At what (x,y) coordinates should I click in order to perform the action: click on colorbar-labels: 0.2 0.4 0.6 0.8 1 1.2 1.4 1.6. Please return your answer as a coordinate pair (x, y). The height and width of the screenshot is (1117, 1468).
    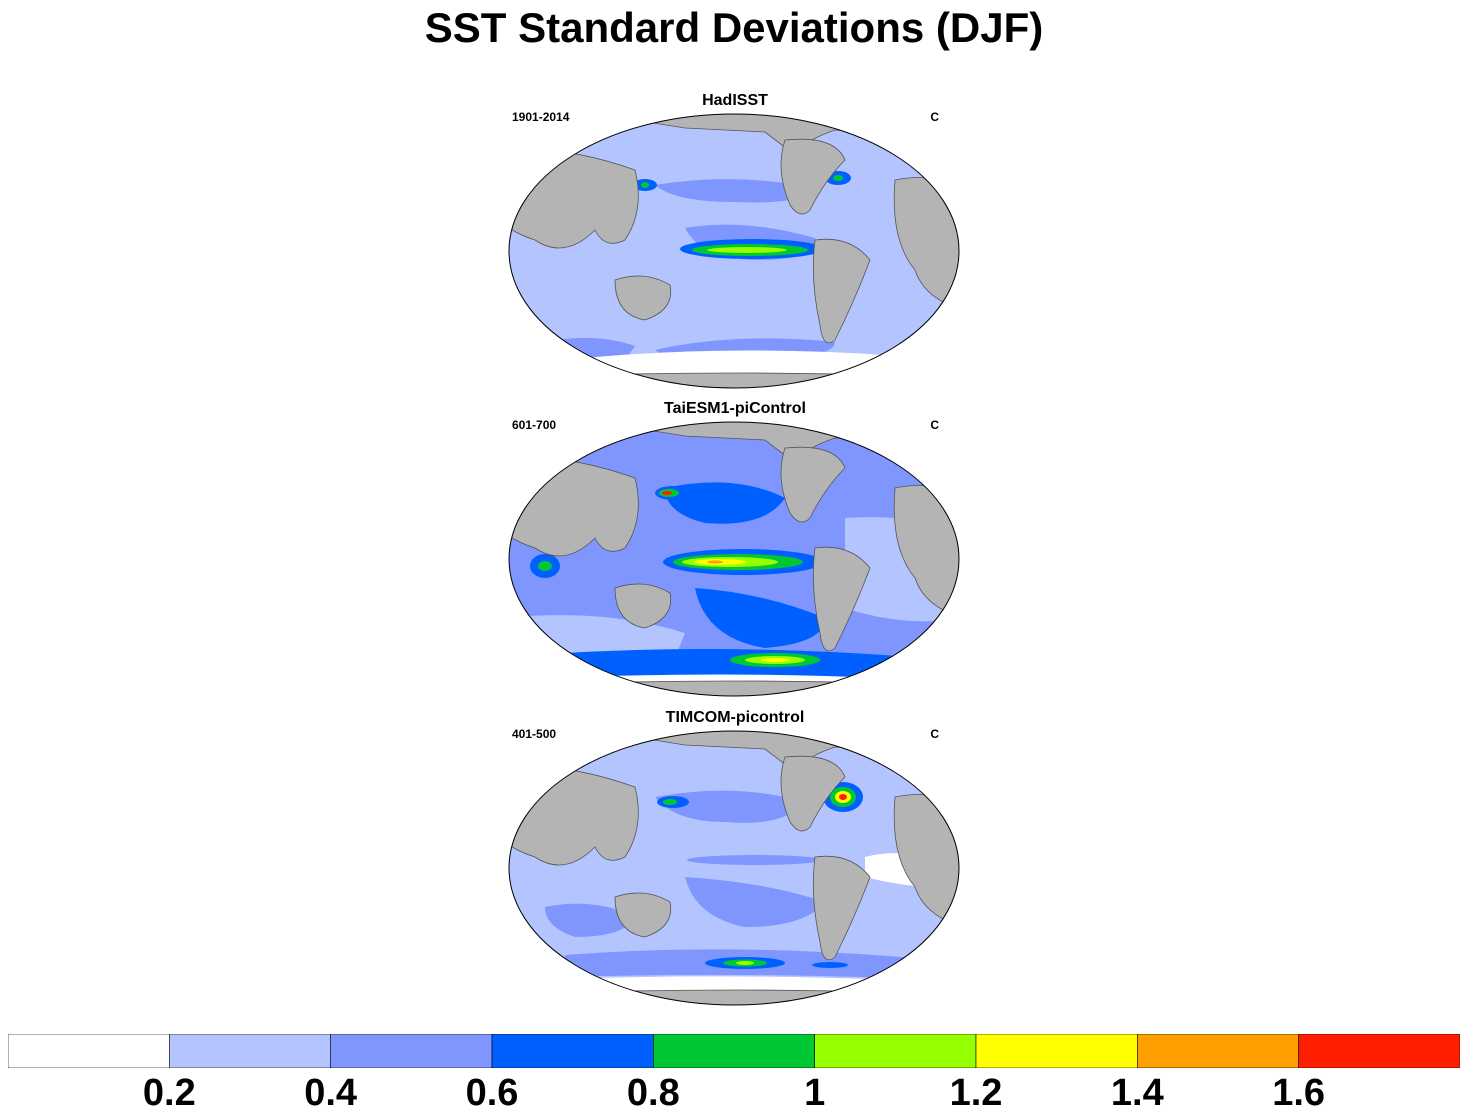
    Looking at the image, I should click on (734, 1093).